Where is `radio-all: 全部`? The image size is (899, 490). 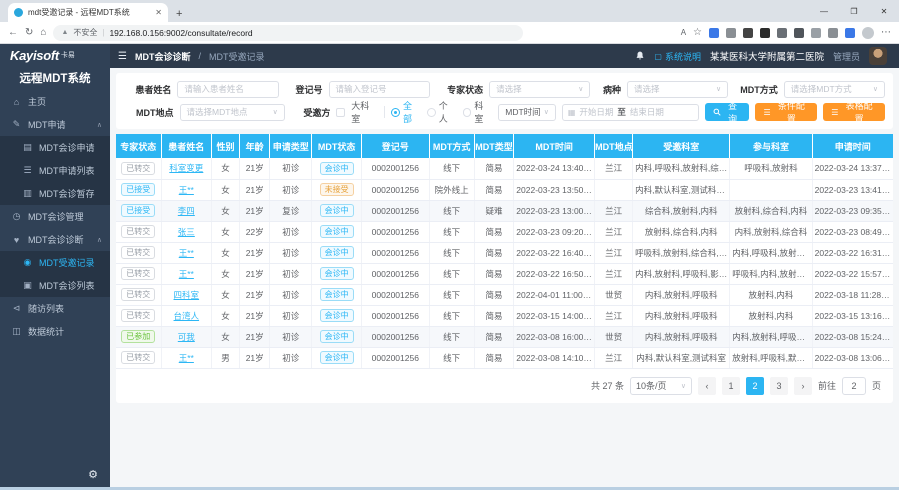 radio-all: 全部 is located at coordinates (406, 112).